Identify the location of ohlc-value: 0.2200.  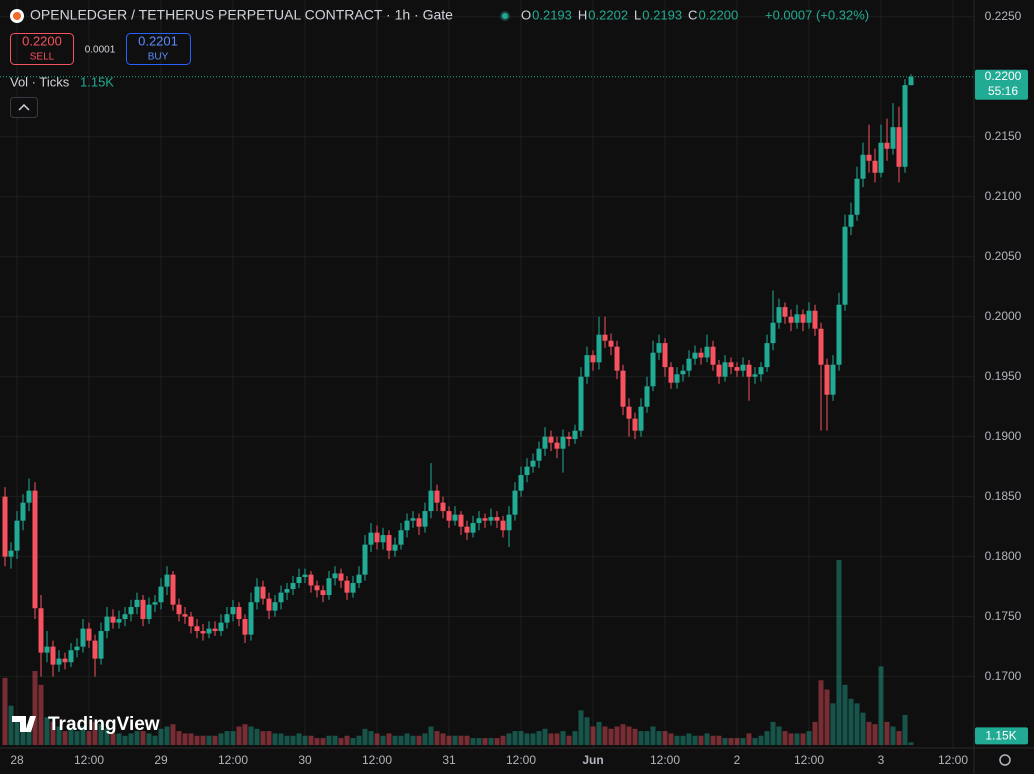
(718, 14).